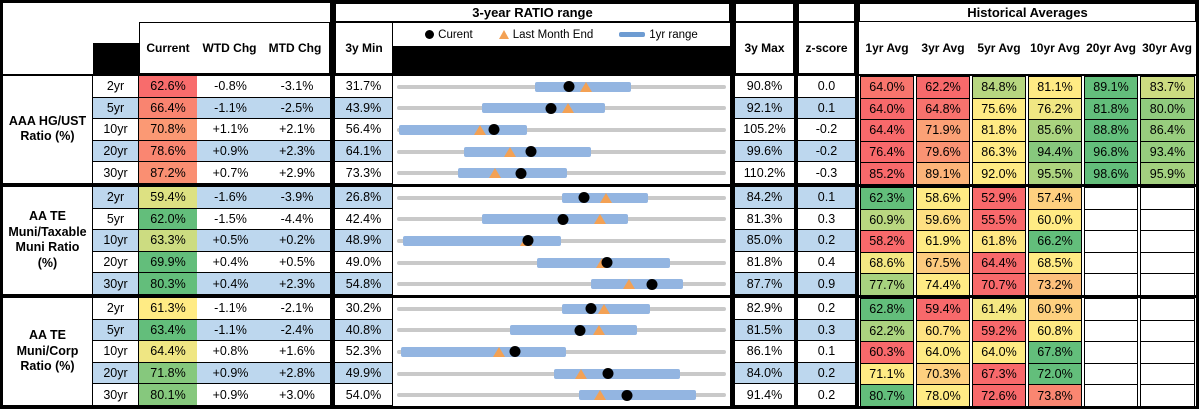  What do you see at coordinates (168, 108) in the screenshot?
I see `current-cell: 66.4%` at bounding box center [168, 108].